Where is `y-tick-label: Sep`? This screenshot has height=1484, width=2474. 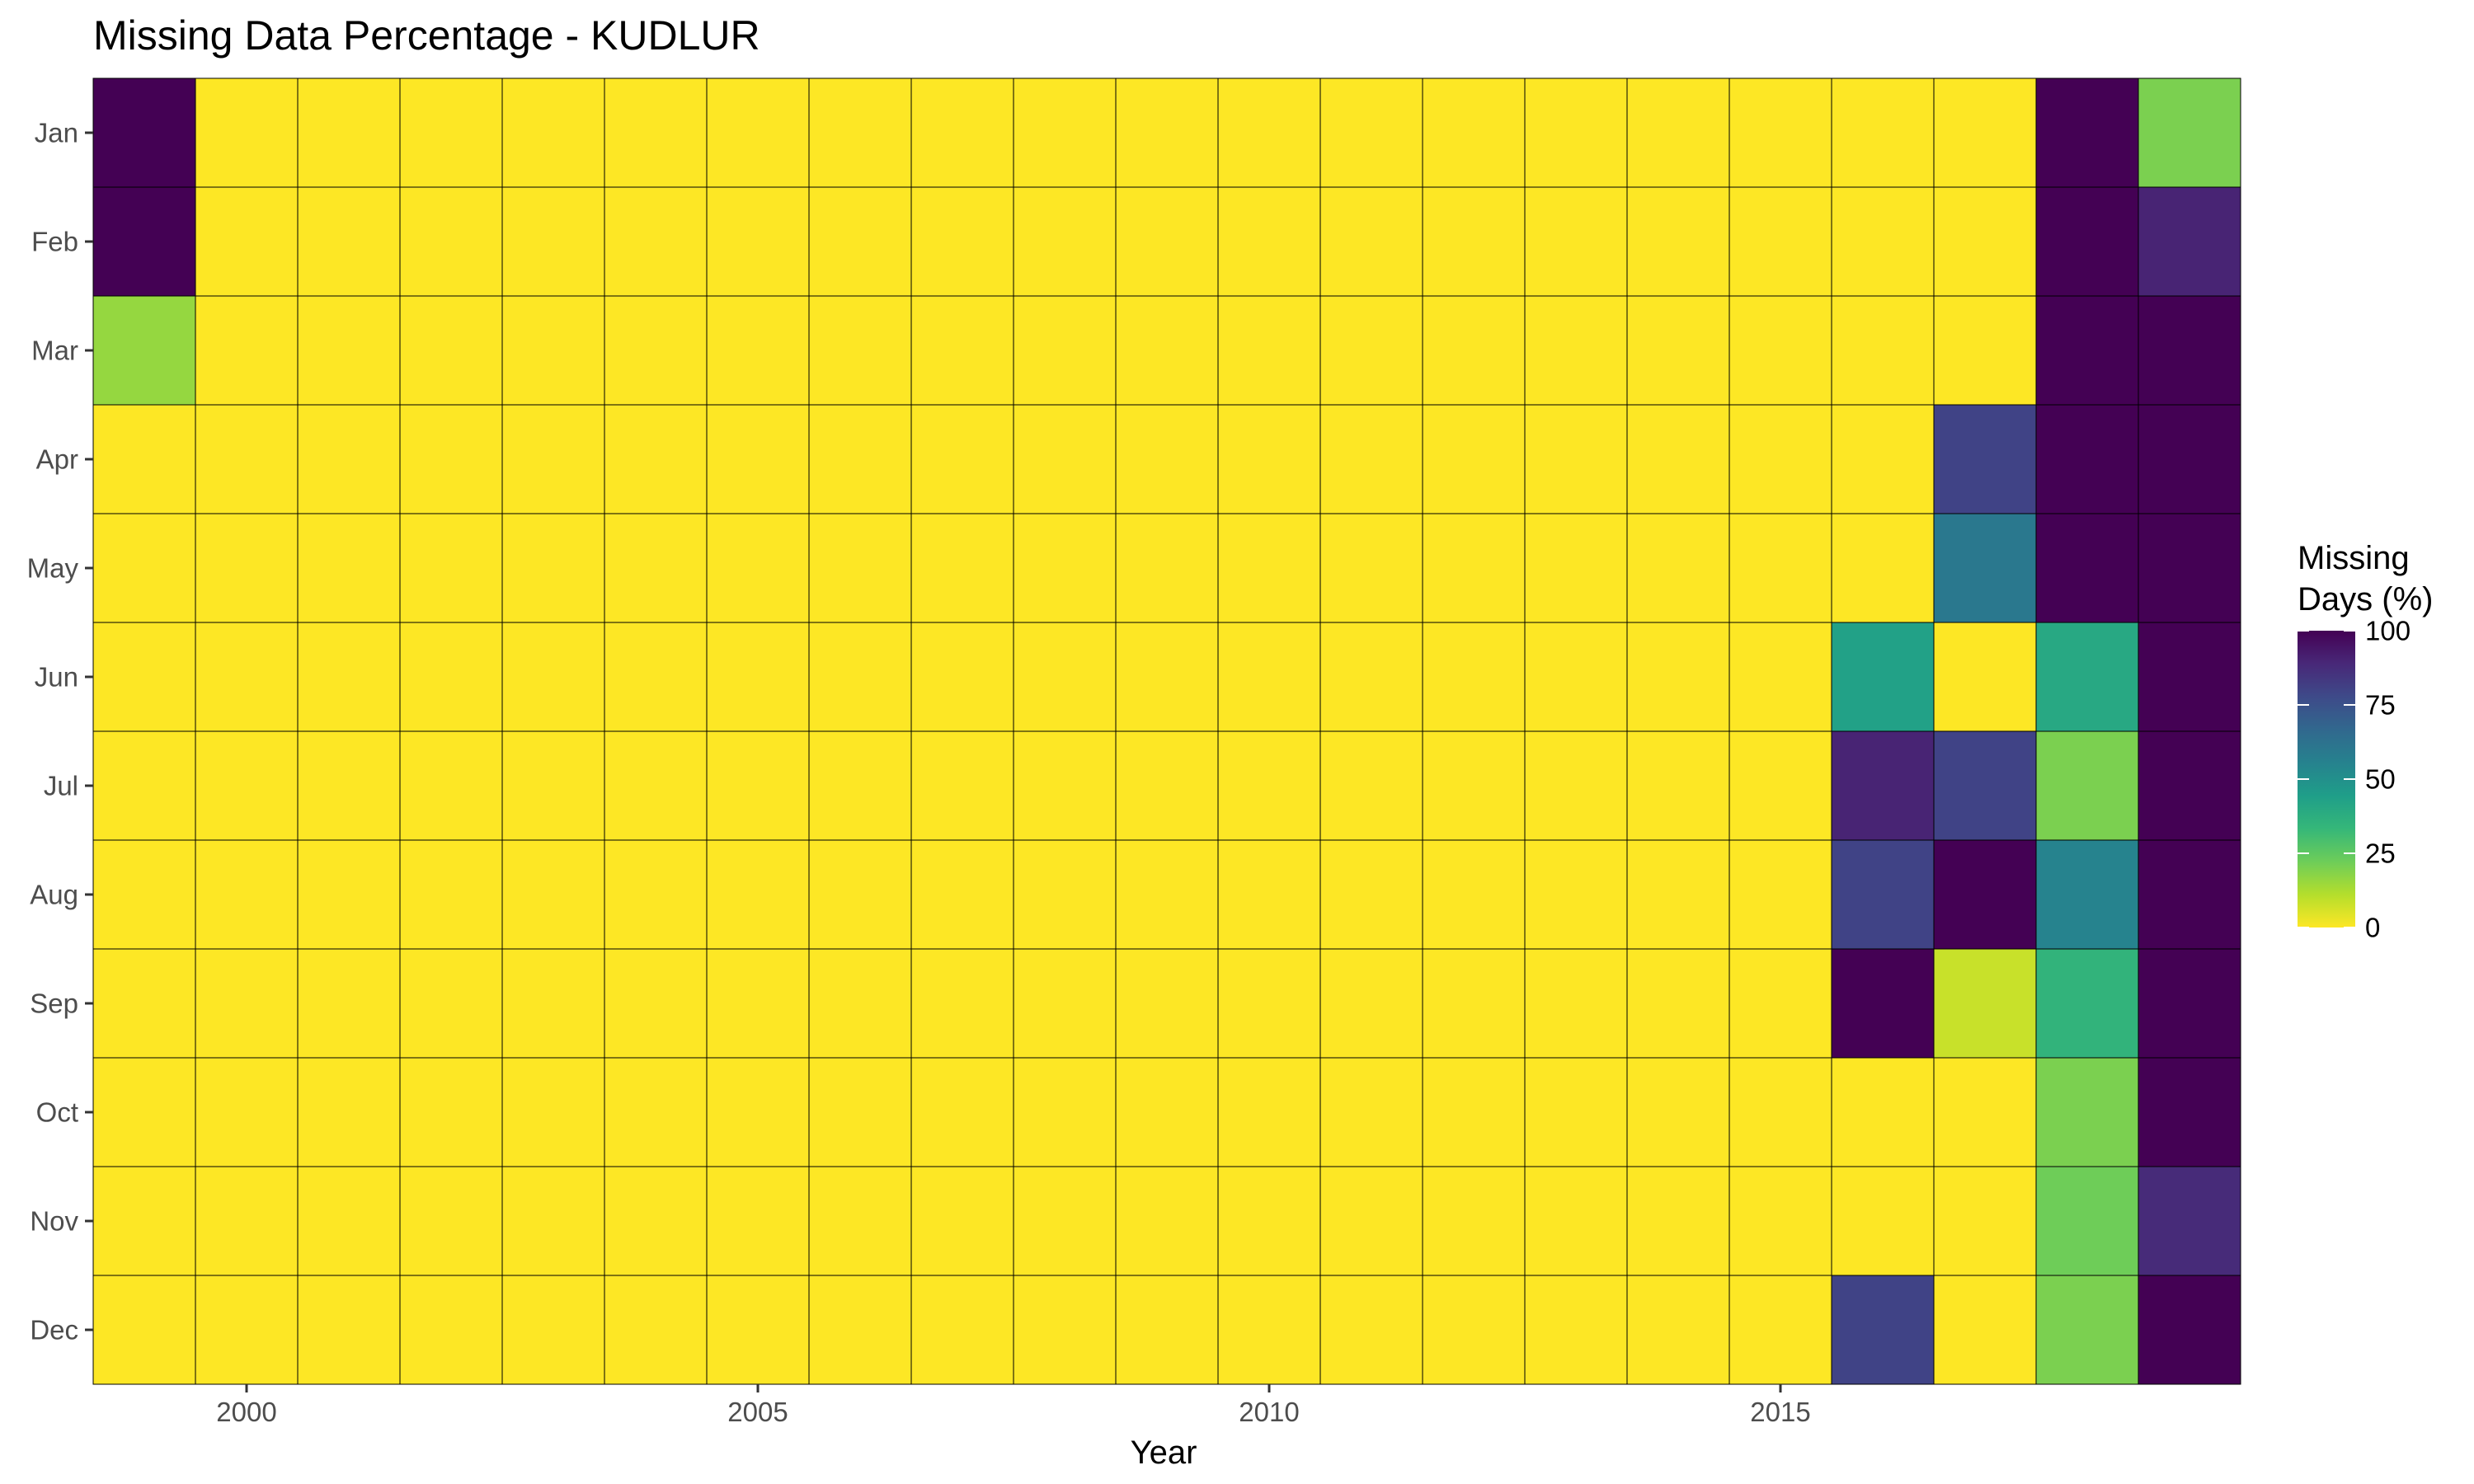
y-tick-label: Sep is located at coordinates (54, 1004).